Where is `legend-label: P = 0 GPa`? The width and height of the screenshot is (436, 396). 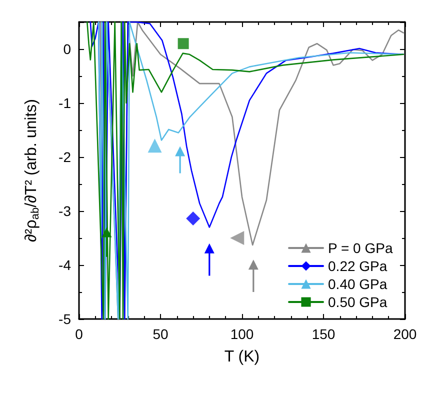 legend-label: P = 0 GPa is located at coordinates (360, 248).